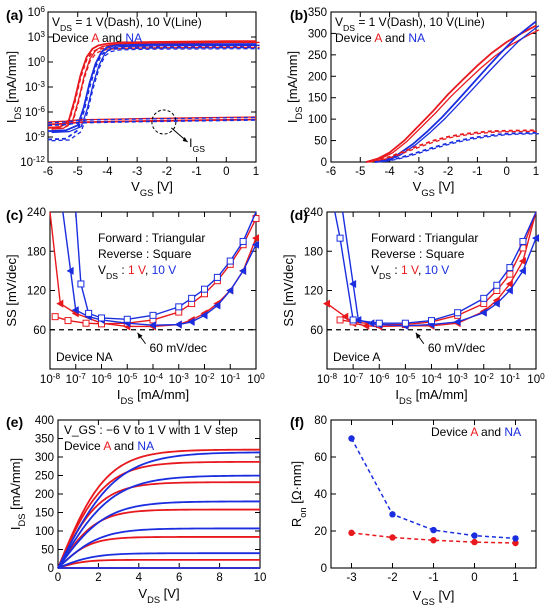 This screenshot has width=550, height=614. Describe the element at coordinates (179, 578) in the screenshot. I see `x-tick-label: 6` at that location.